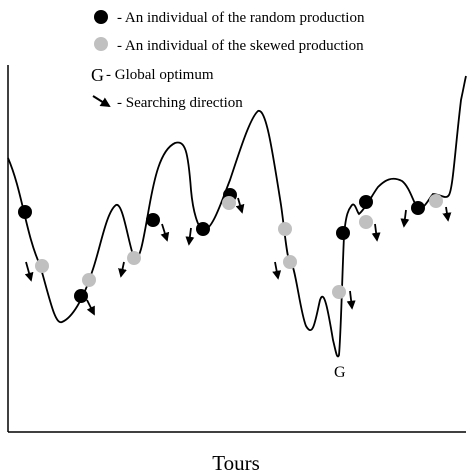 Image resolution: width=469 pixels, height=475 pixels. I want to click on legend-global-optimum-label: - Global optimum, so click(160, 75).